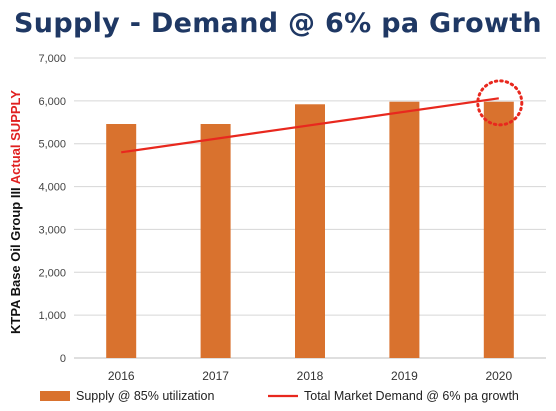 The width and height of the screenshot is (556, 411). I want to click on legend-swatch-bar, so click(55, 396).